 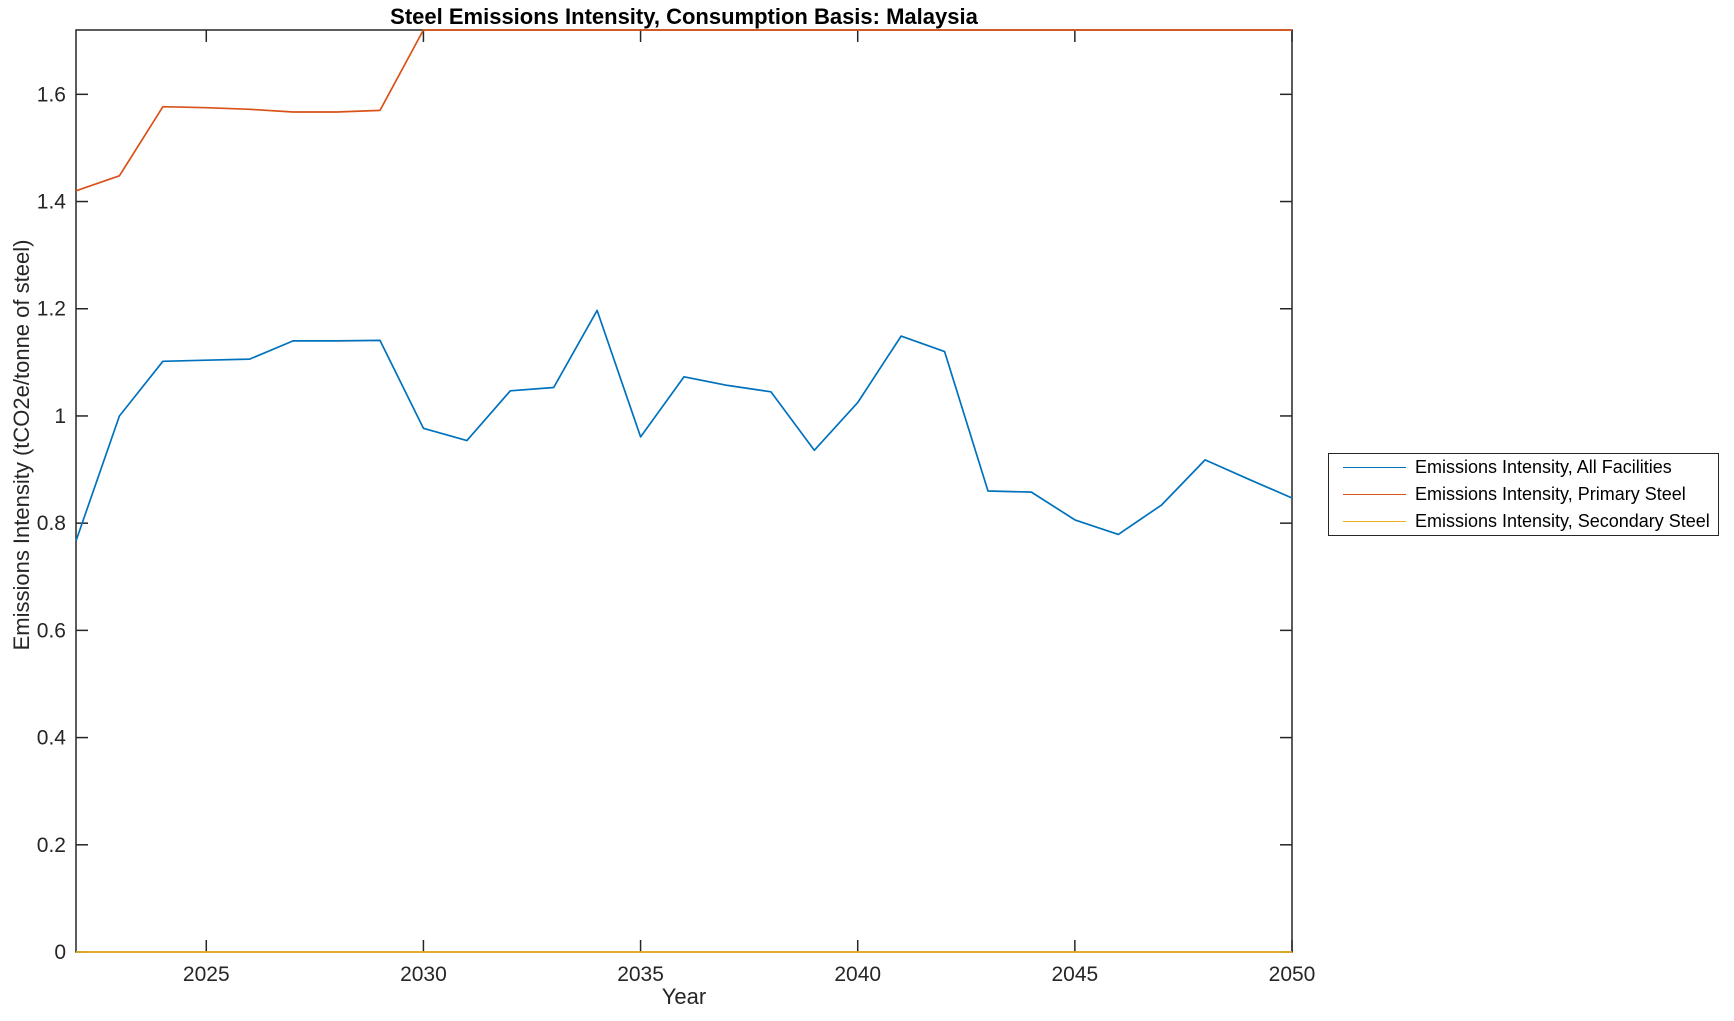 What do you see at coordinates (51, 309) in the screenshot?
I see `y-tick-label: 1.2` at bounding box center [51, 309].